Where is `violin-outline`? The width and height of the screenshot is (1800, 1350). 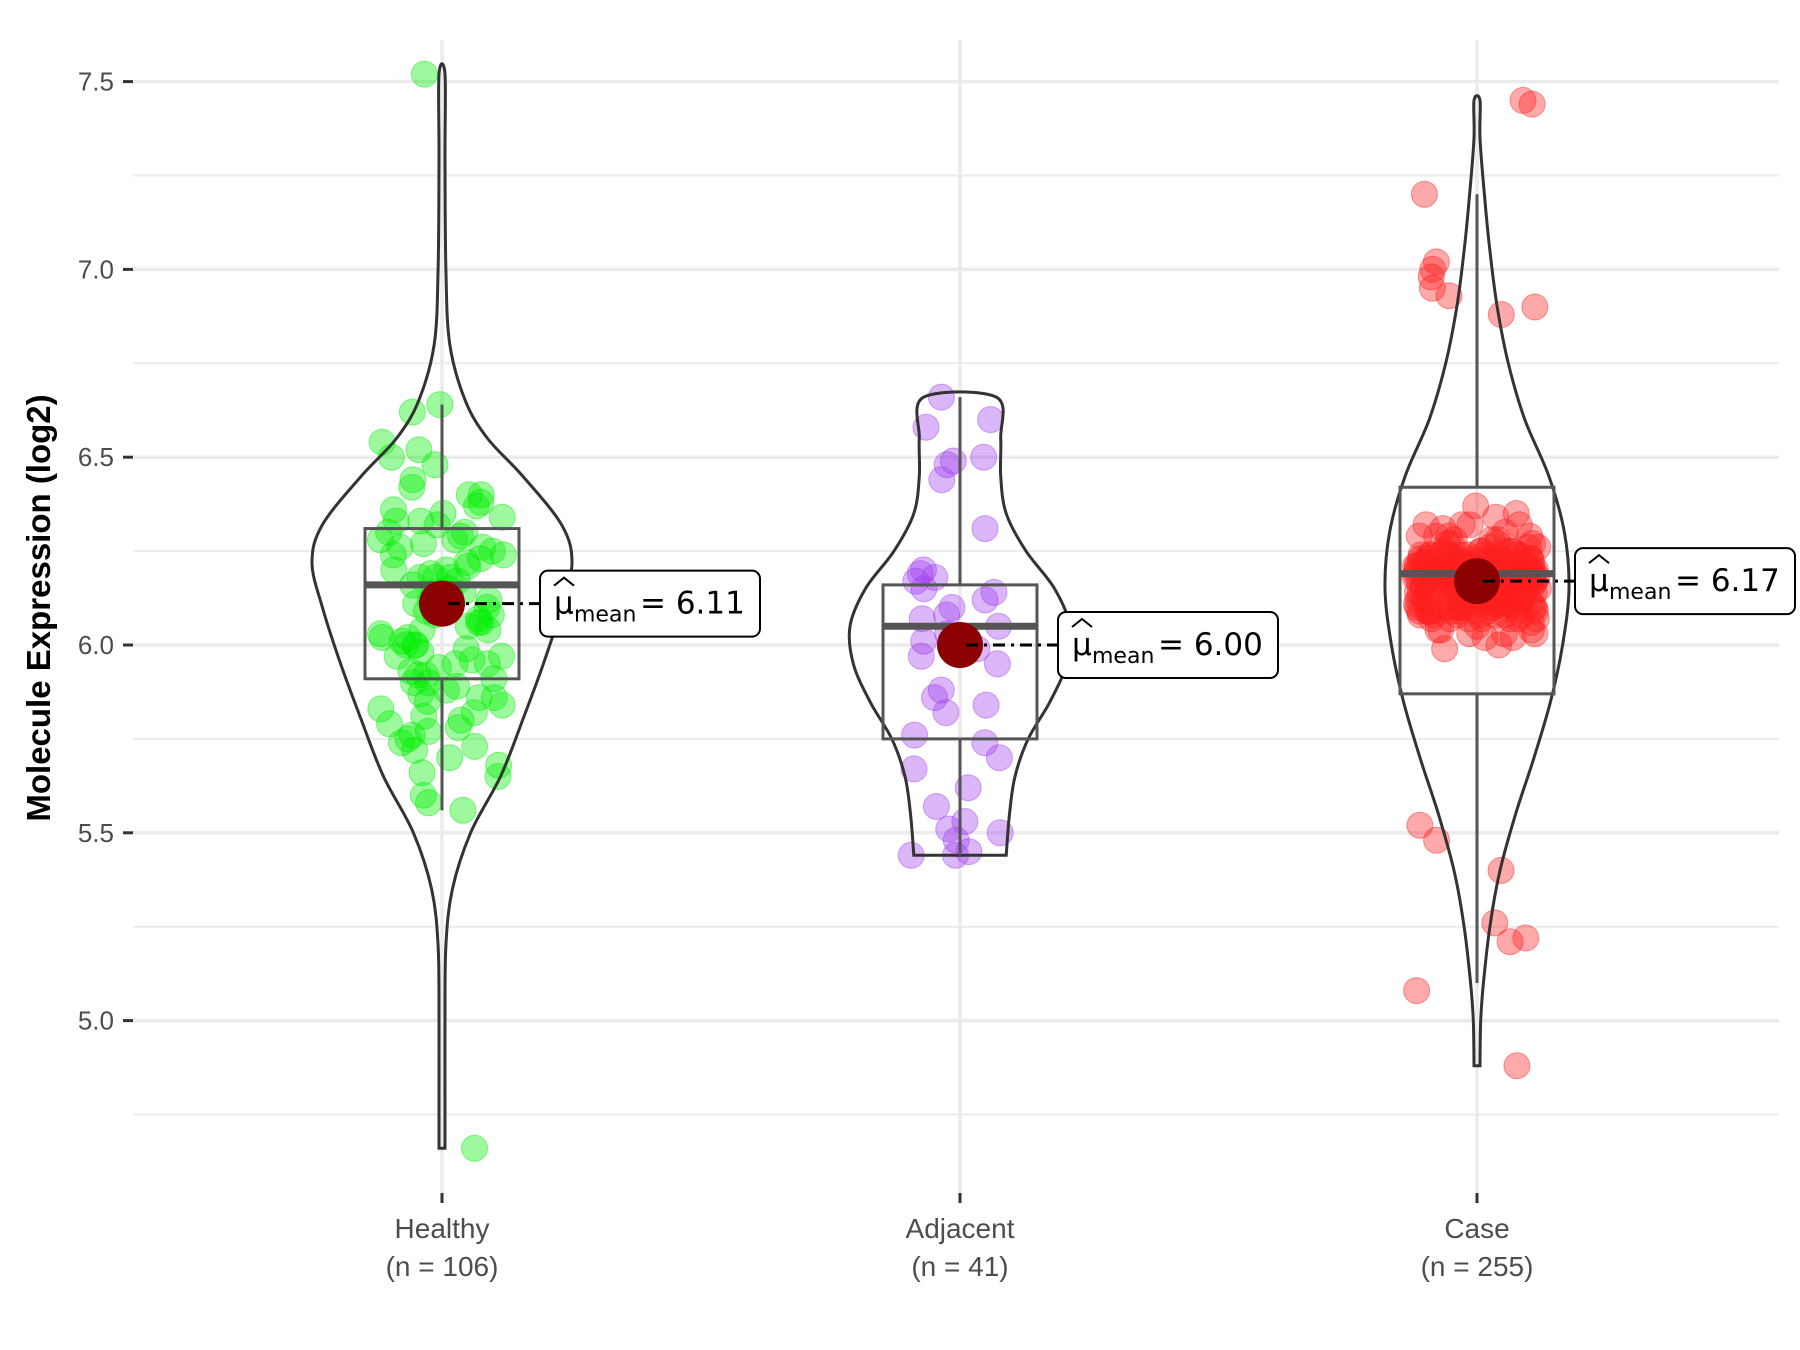 violin-outline is located at coordinates (960, 623).